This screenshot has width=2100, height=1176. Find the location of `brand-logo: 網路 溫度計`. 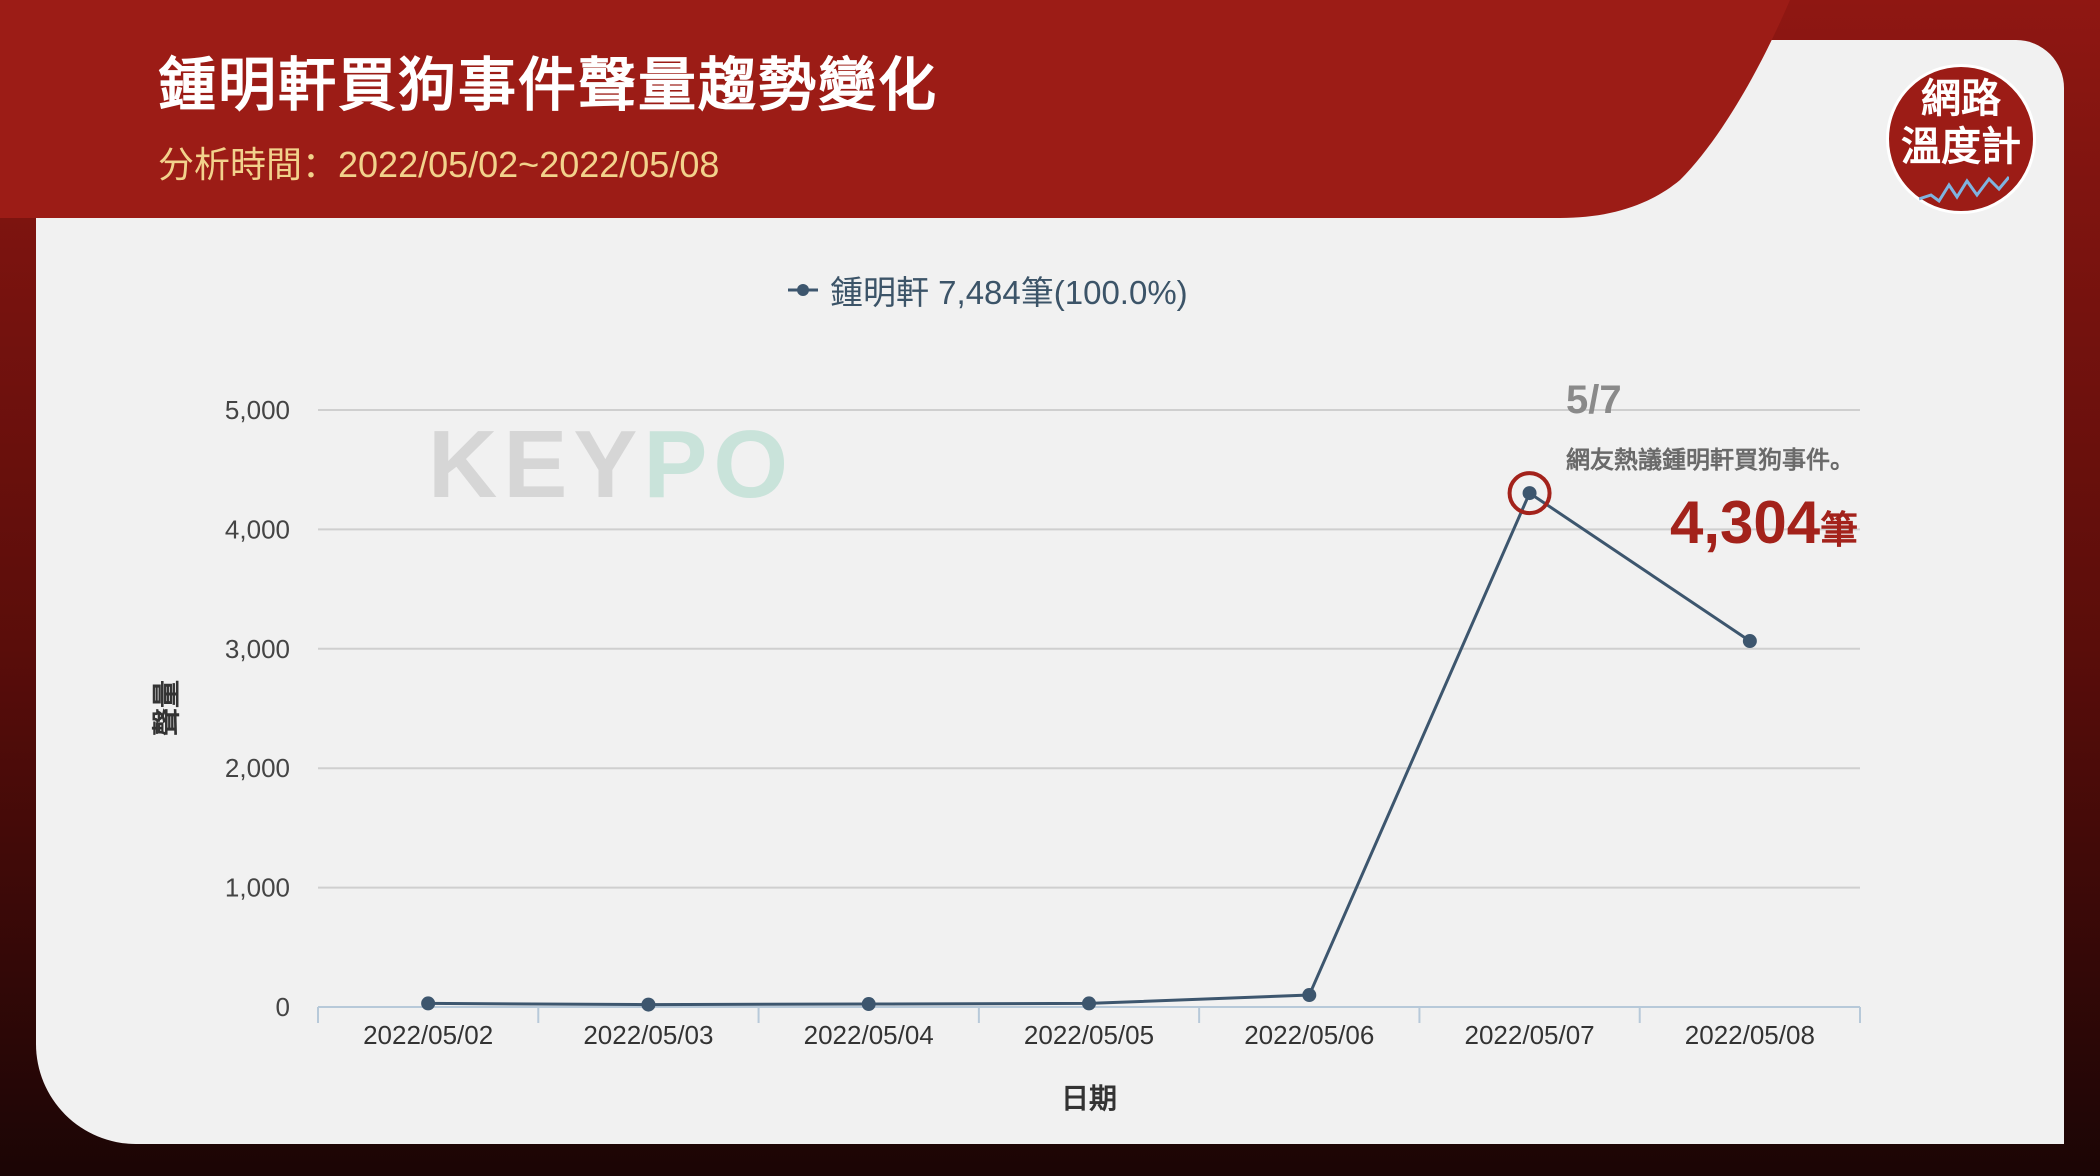

brand-logo: 網路 溫度計 is located at coordinates (1961, 139).